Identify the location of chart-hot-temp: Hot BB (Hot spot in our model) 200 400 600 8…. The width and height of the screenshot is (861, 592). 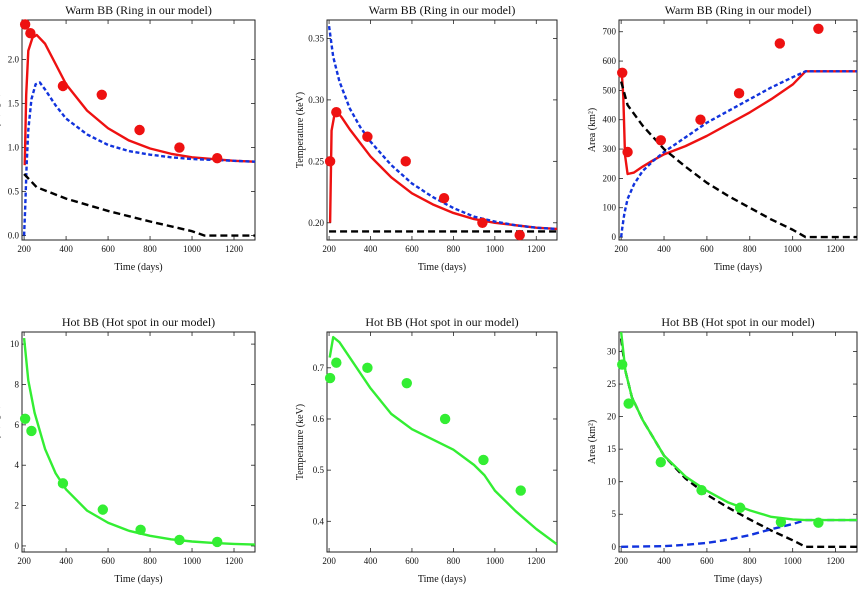
(426, 450).